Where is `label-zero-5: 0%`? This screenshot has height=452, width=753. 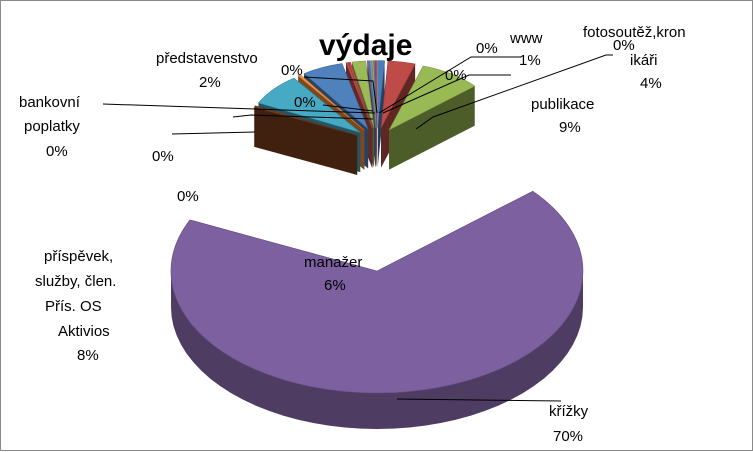 label-zero-5: 0% is located at coordinates (163, 156).